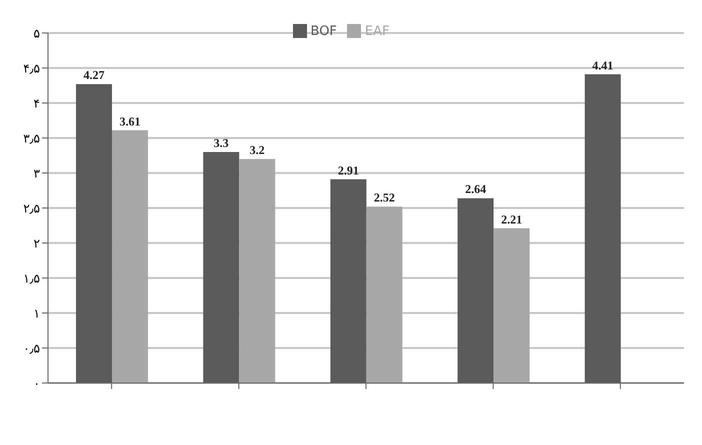 The image size is (702, 445). Describe the element at coordinates (221, 143) in the screenshot. I see `data-label: 3.3` at that location.